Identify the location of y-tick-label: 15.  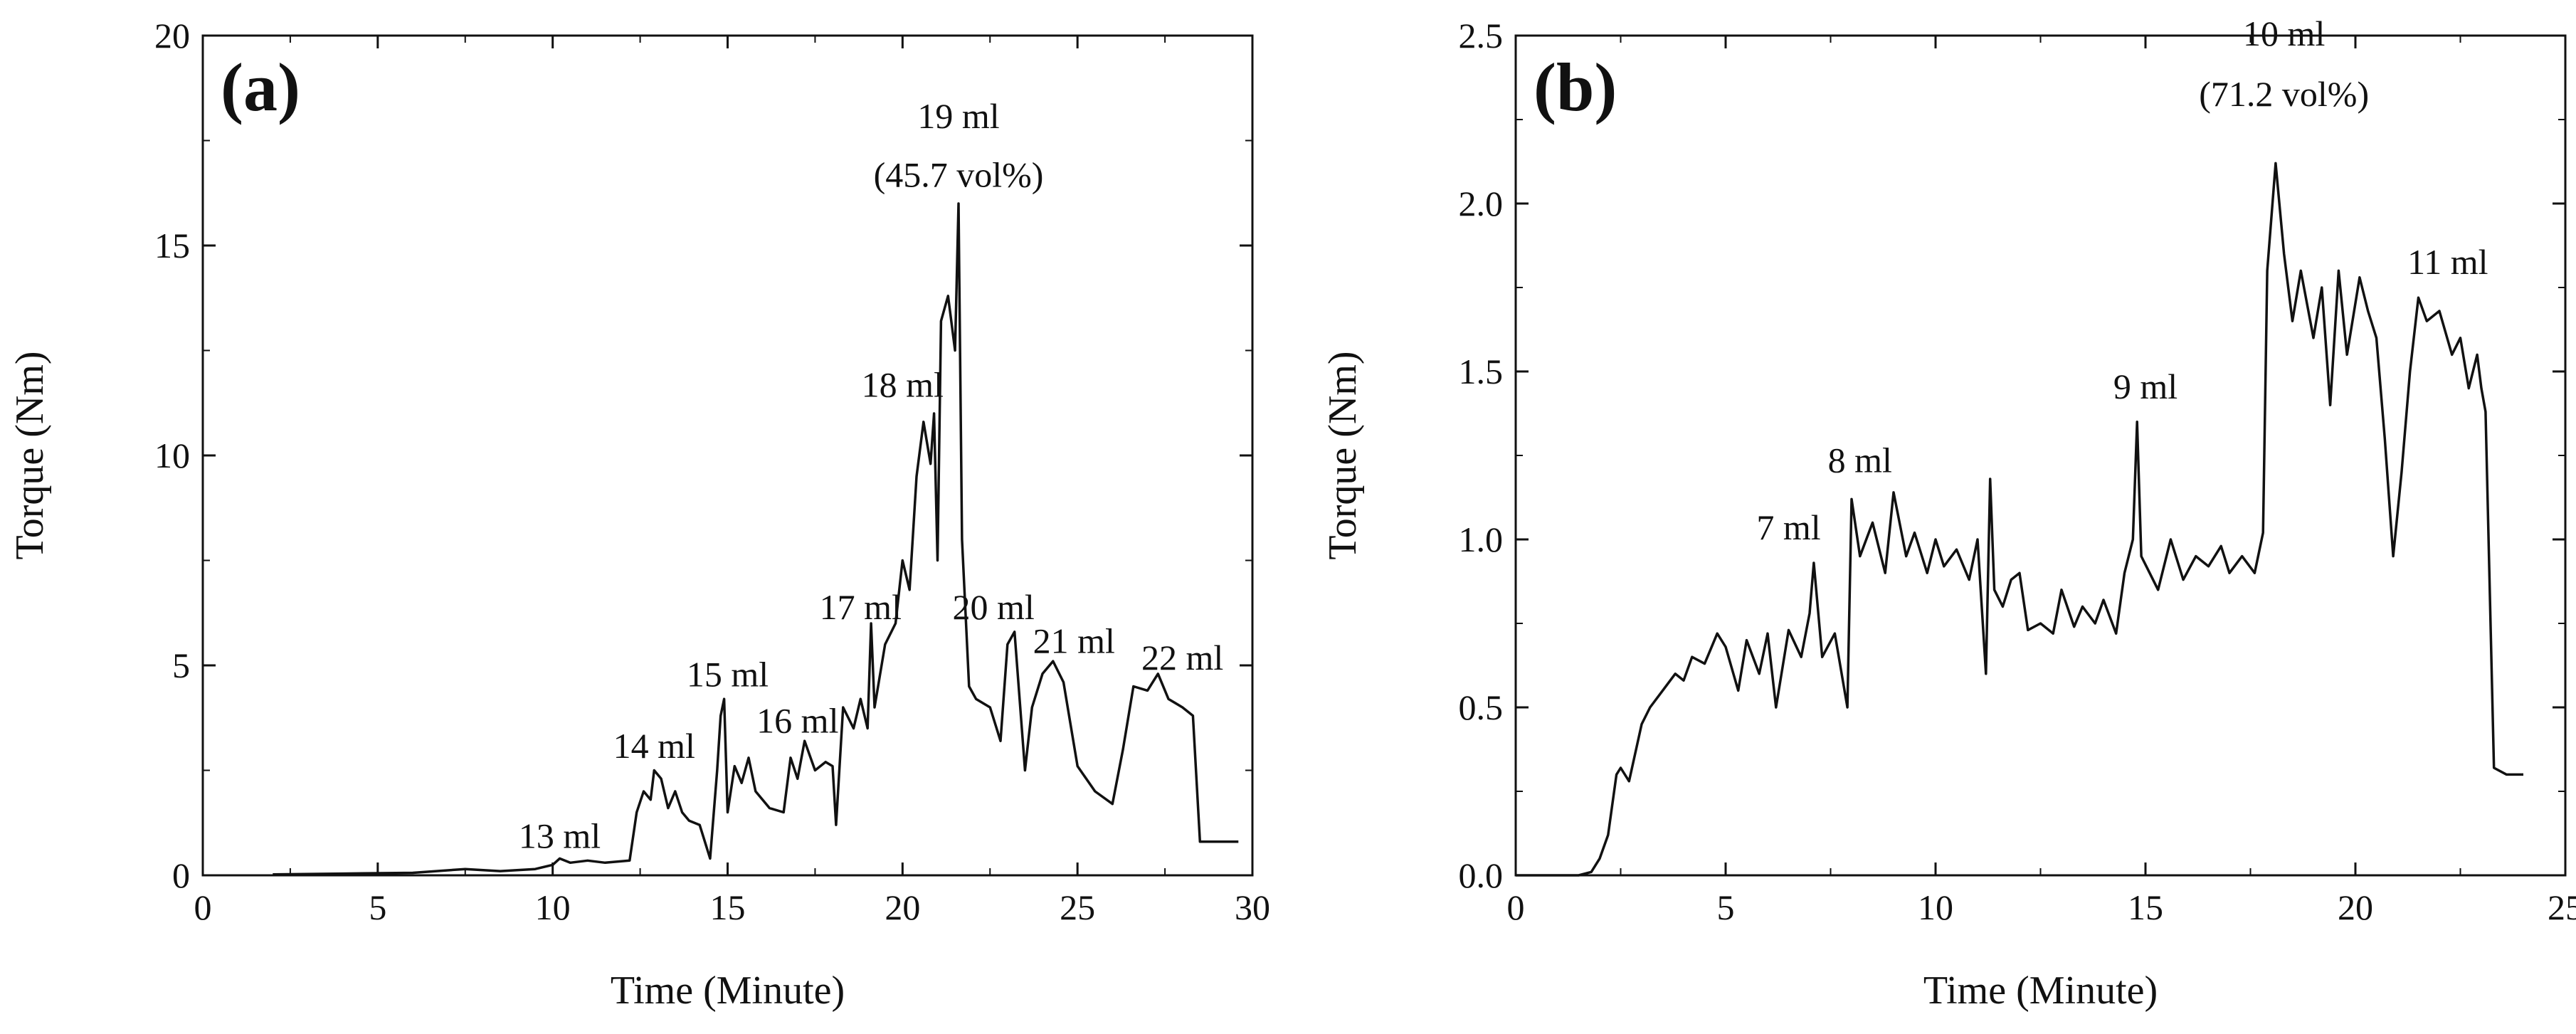
(172, 245).